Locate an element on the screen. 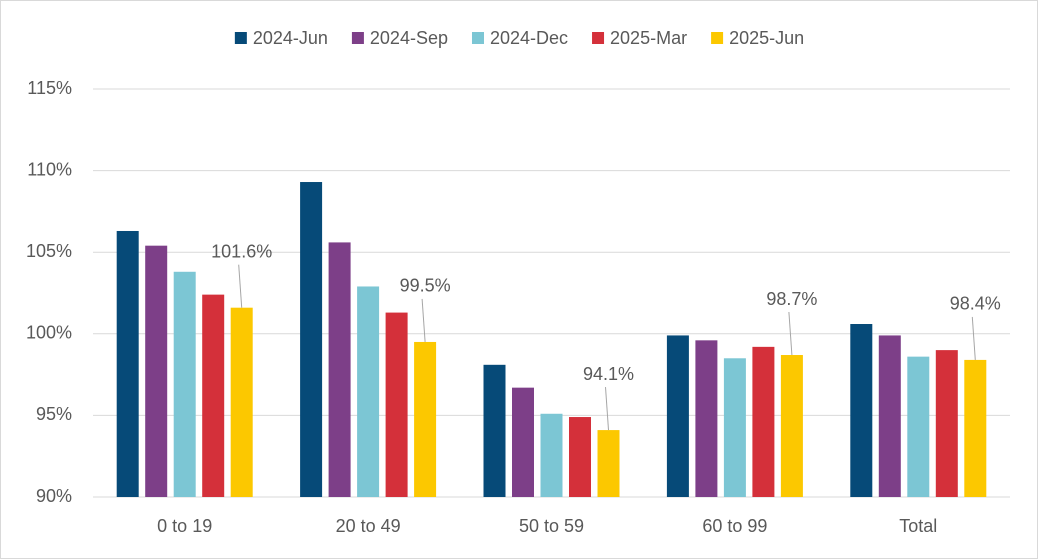 This screenshot has height=560, width=1039. y-tick-label: 90% is located at coordinates (54, 496).